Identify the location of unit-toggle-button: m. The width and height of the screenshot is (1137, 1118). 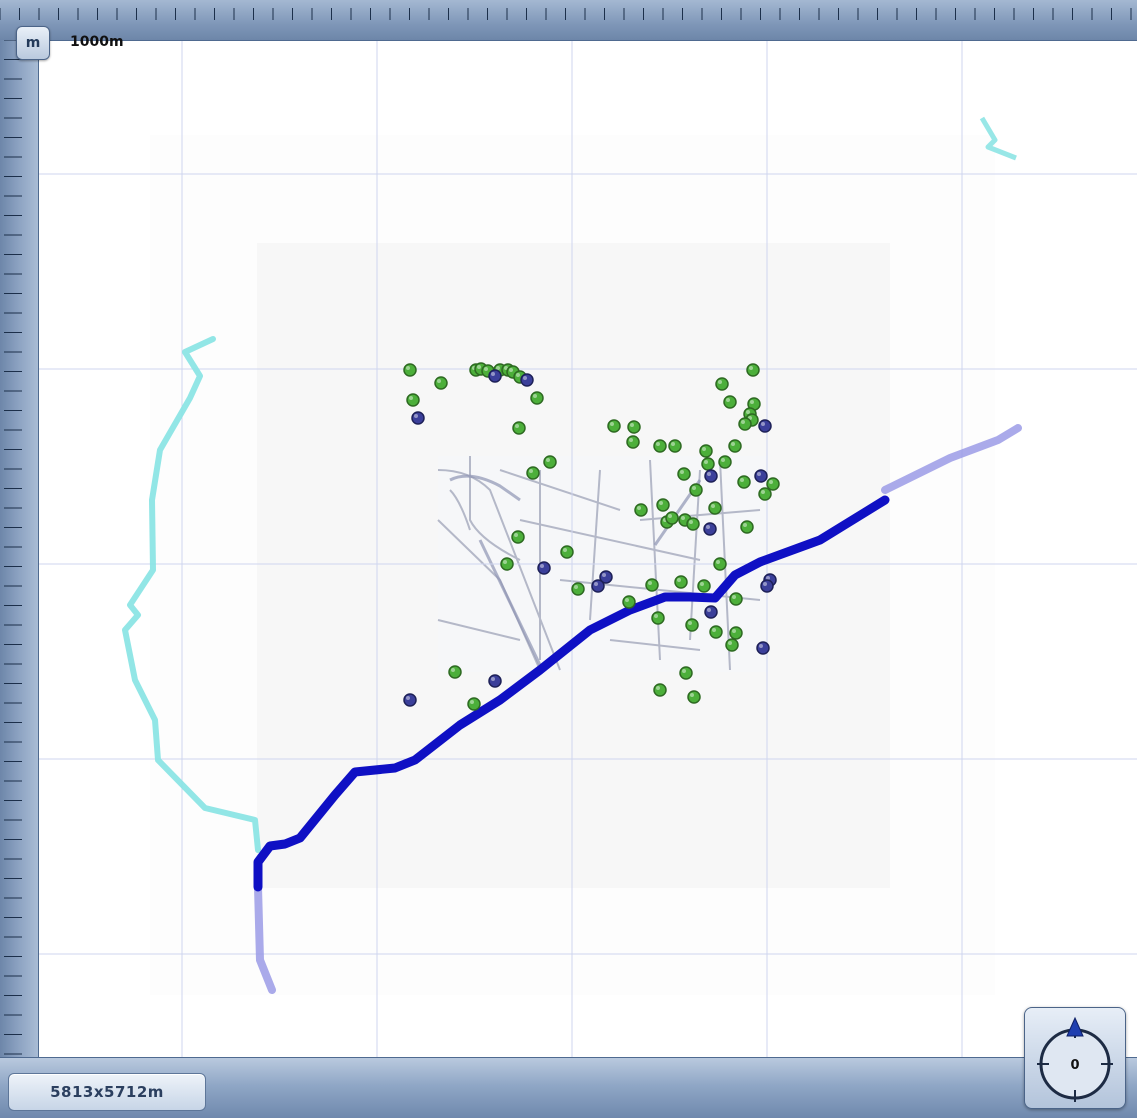
(33, 43).